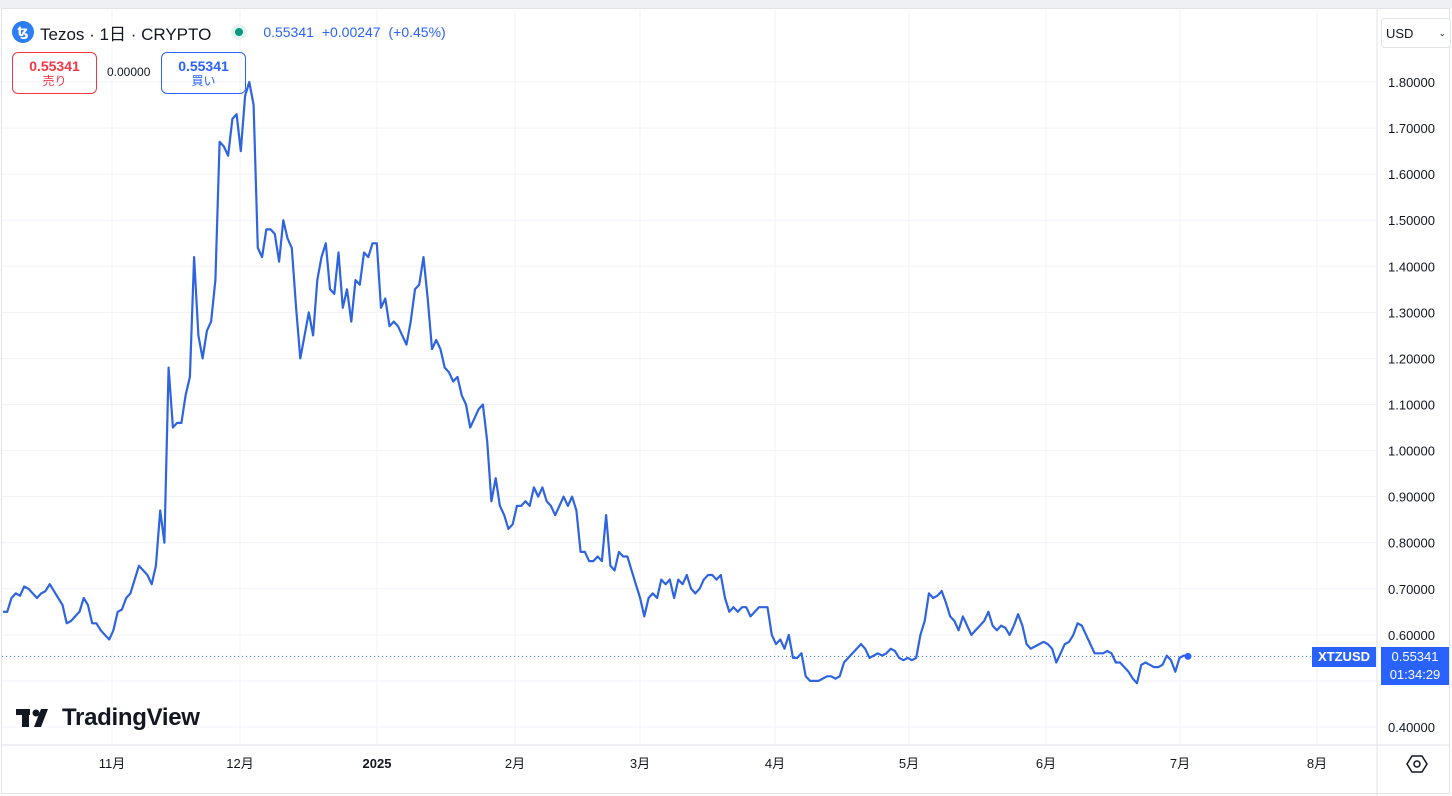 This screenshot has width=1452, height=796. I want to click on y-tick-label: 1.00000, so click(1411, 451).